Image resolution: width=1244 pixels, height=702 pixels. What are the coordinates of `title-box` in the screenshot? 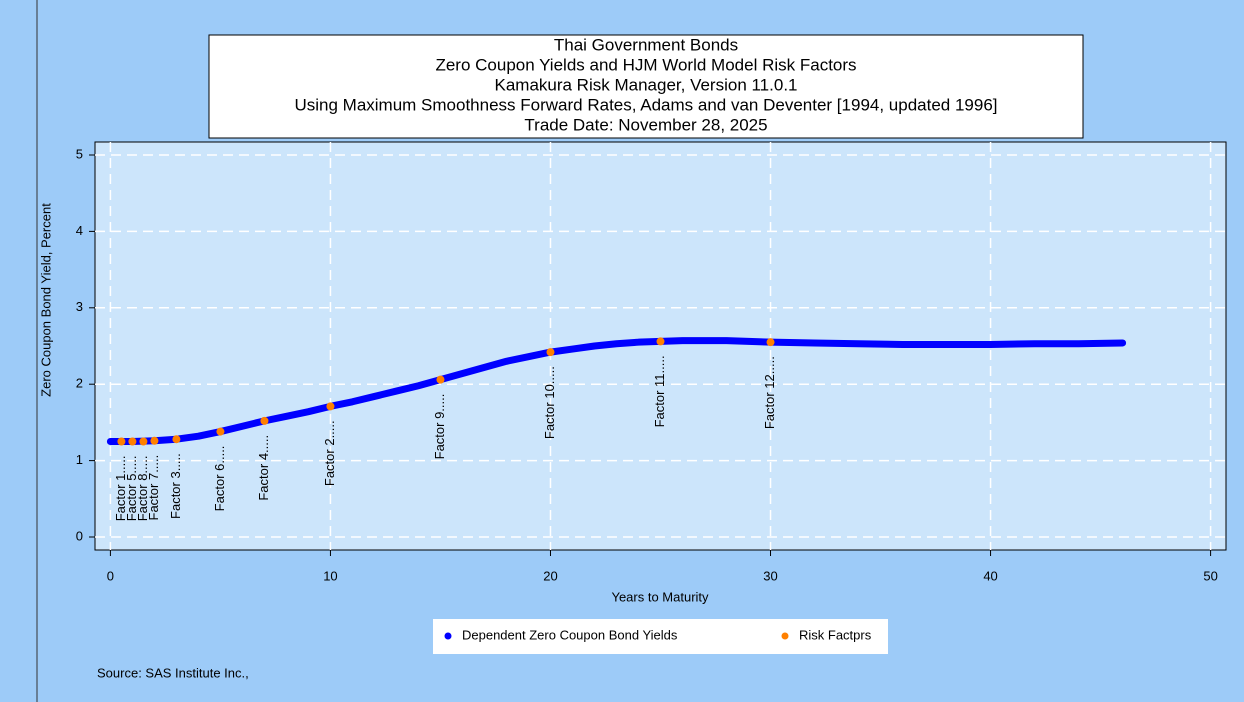 It's located at (646, 86).